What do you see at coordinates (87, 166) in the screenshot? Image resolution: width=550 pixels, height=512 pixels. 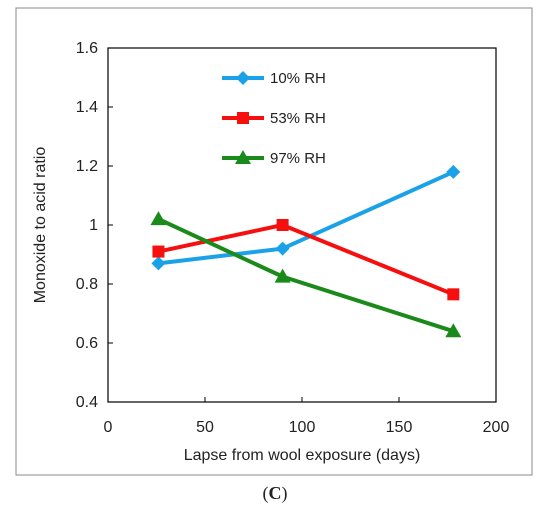 I see `y-tick-label: 1.2` at bounding box center [87, 166].